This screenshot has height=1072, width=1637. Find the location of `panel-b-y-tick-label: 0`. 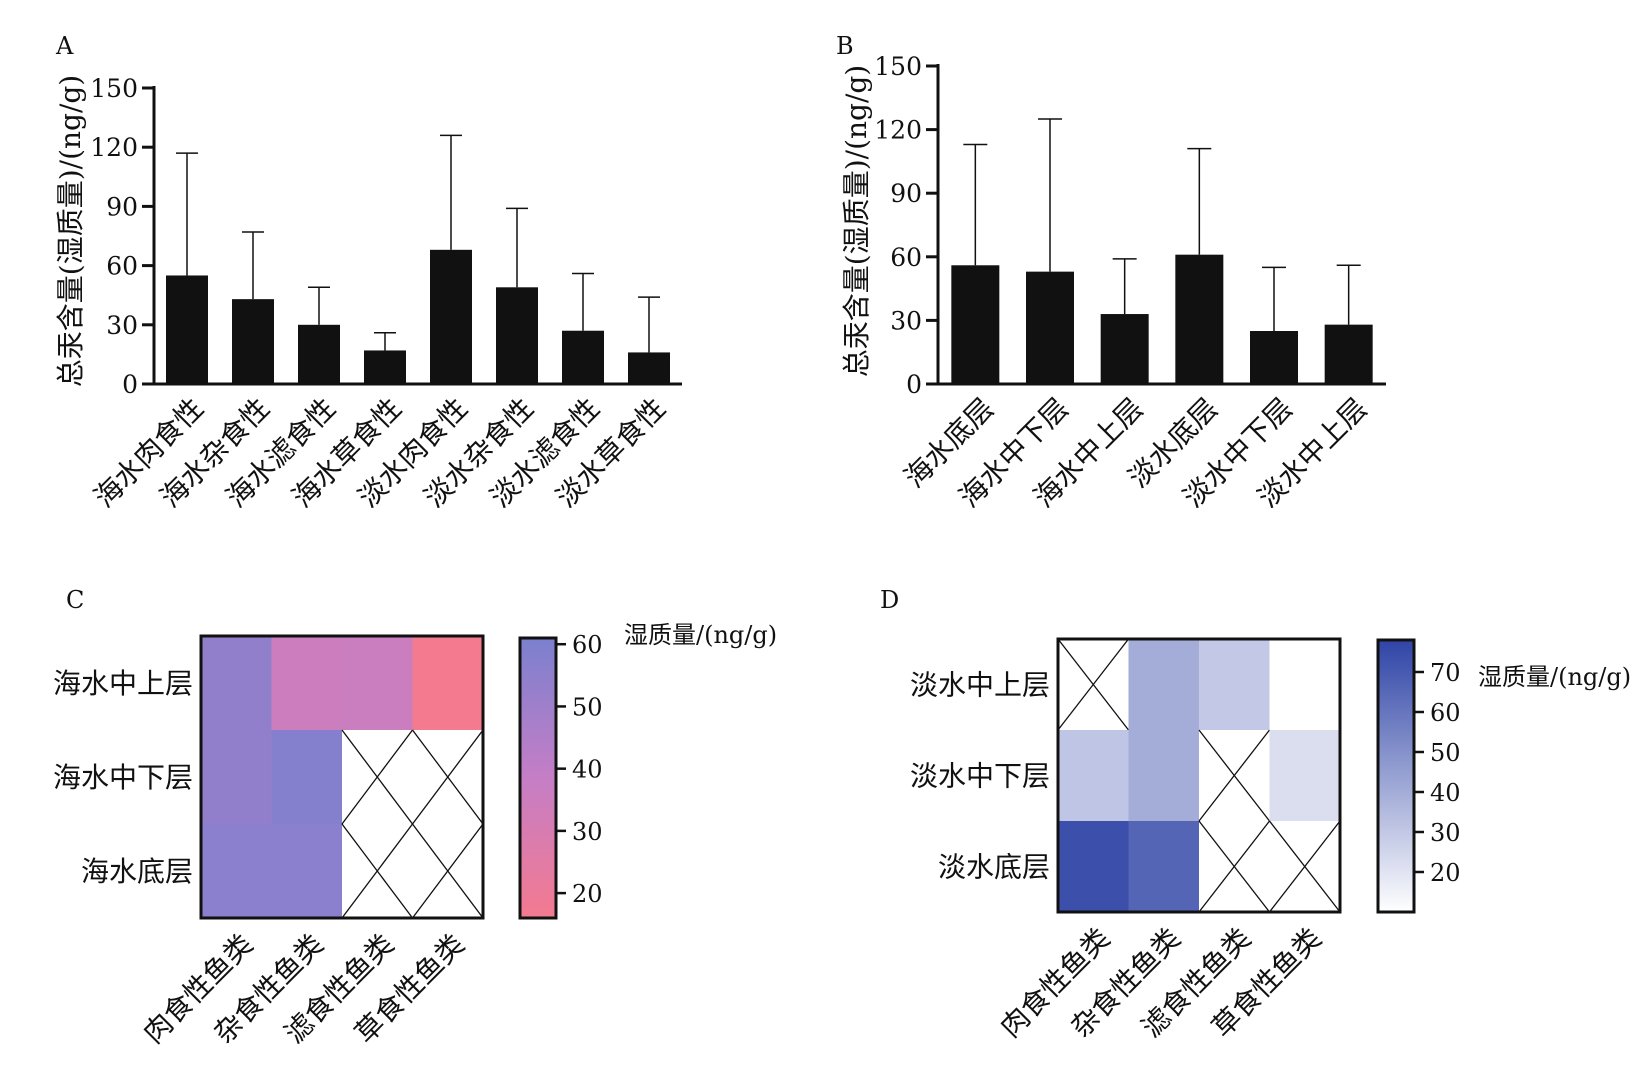

panel-b-y-tick-label: 0 is located at coordinates (914, 384).